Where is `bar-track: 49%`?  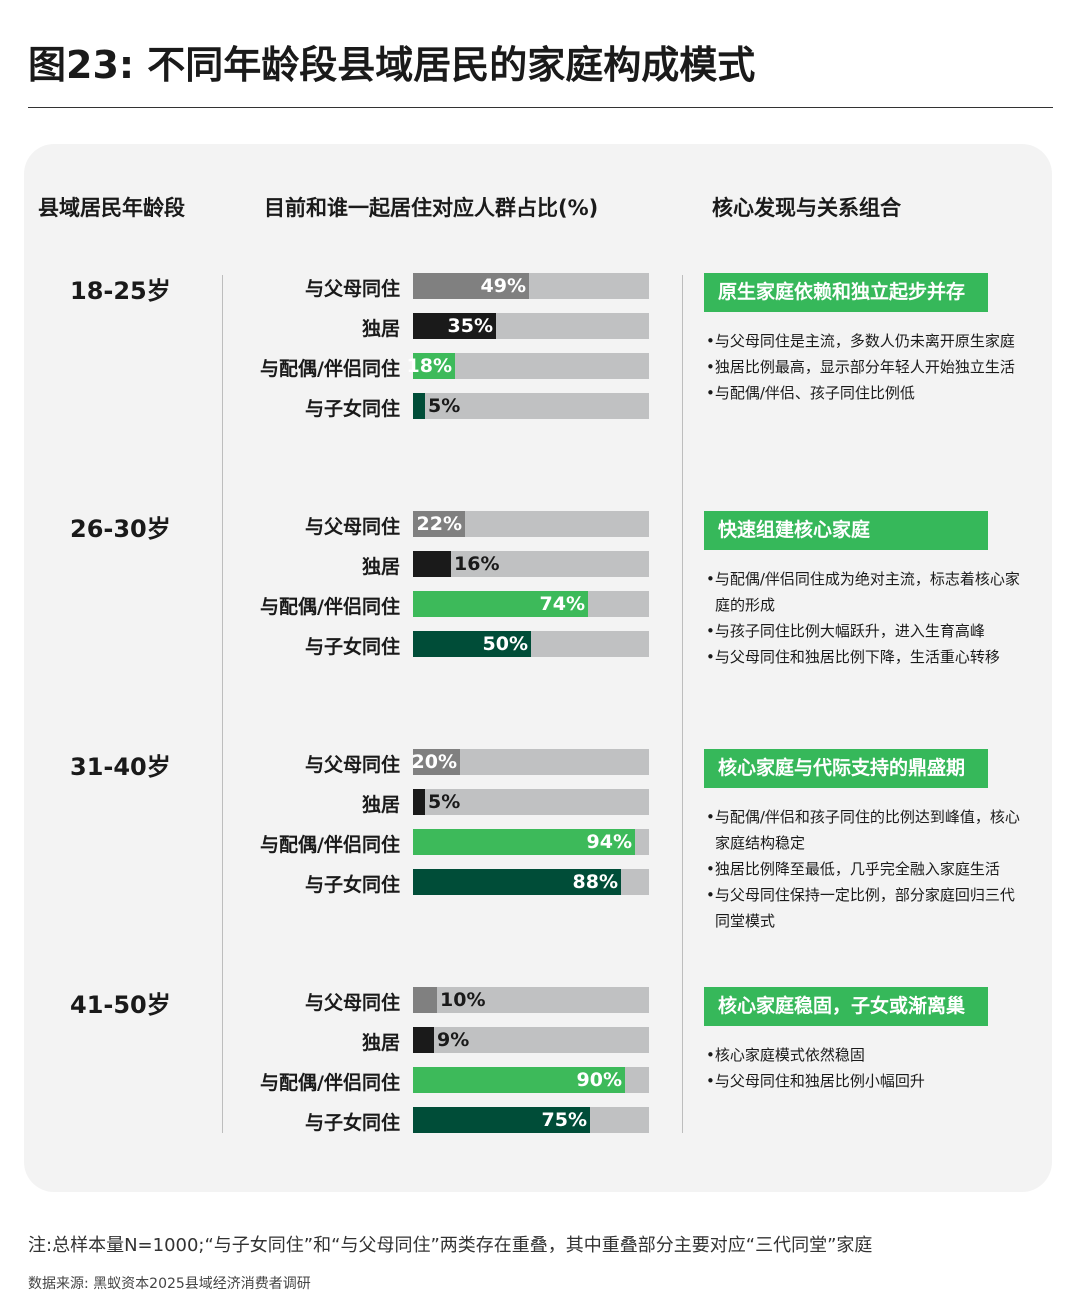 bar-track: 49% is located at coordinates (531, 286).